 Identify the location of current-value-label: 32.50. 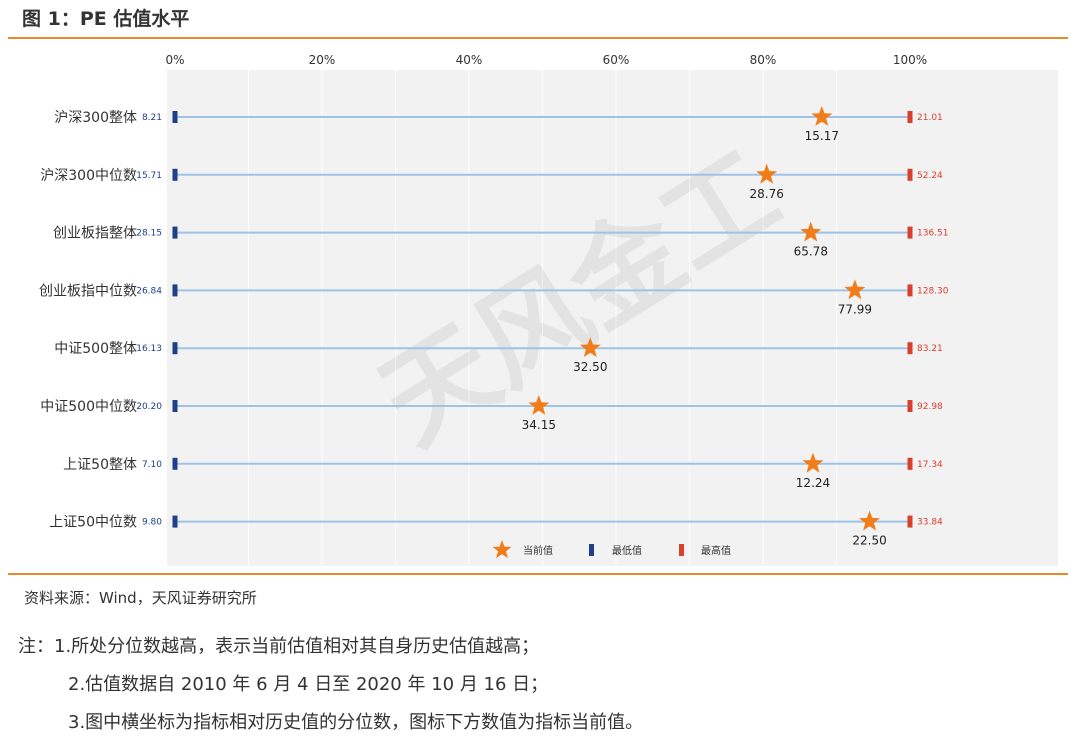
(590, 367).